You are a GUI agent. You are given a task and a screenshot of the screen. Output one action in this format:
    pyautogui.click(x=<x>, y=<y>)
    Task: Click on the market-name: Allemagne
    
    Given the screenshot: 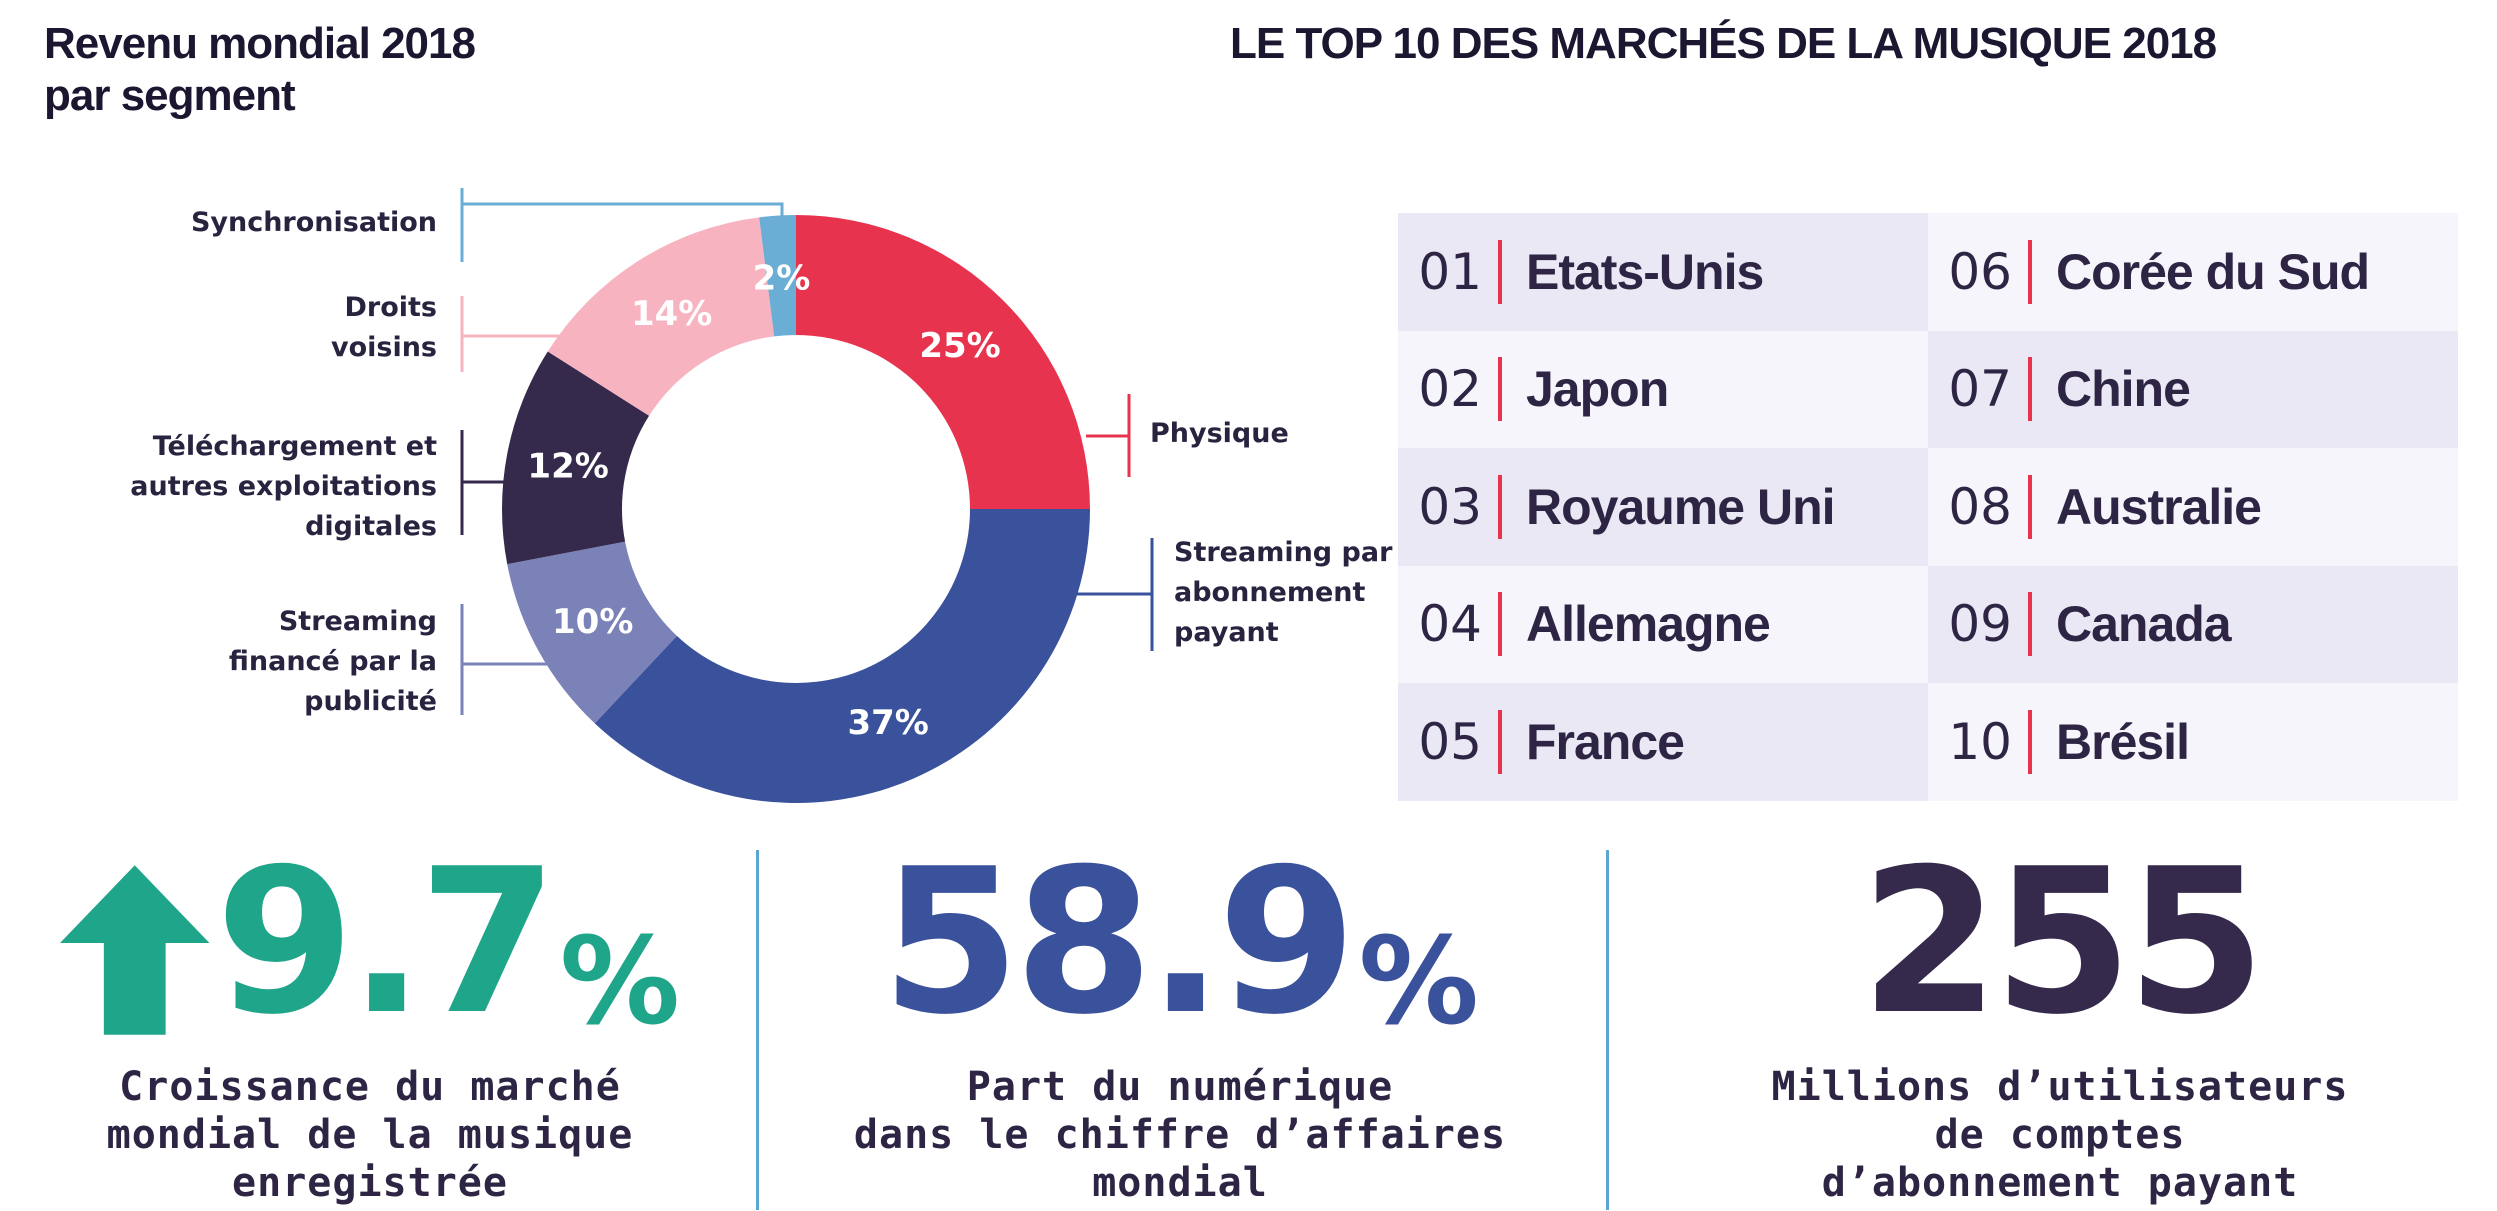 What is the action you would take?
    pyautogui.click(x=1648, y=624)
    